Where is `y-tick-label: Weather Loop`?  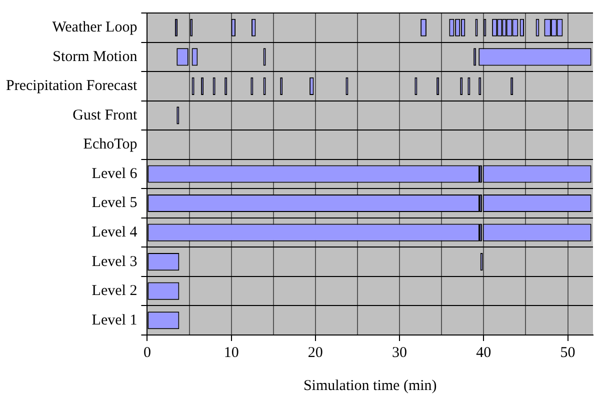
y-tick-label: Weather Loop is located at coordinates (95, 28).